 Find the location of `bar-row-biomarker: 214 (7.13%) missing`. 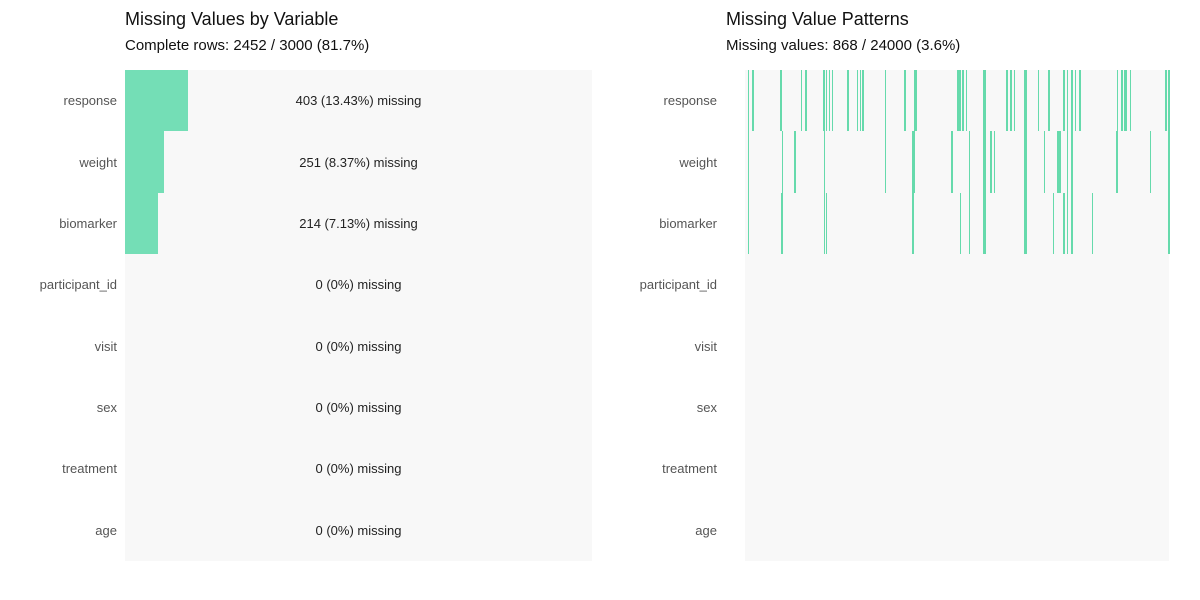

bar-row-biomarker: 214 (7.13%) missing is located at coordinates (358, 223).